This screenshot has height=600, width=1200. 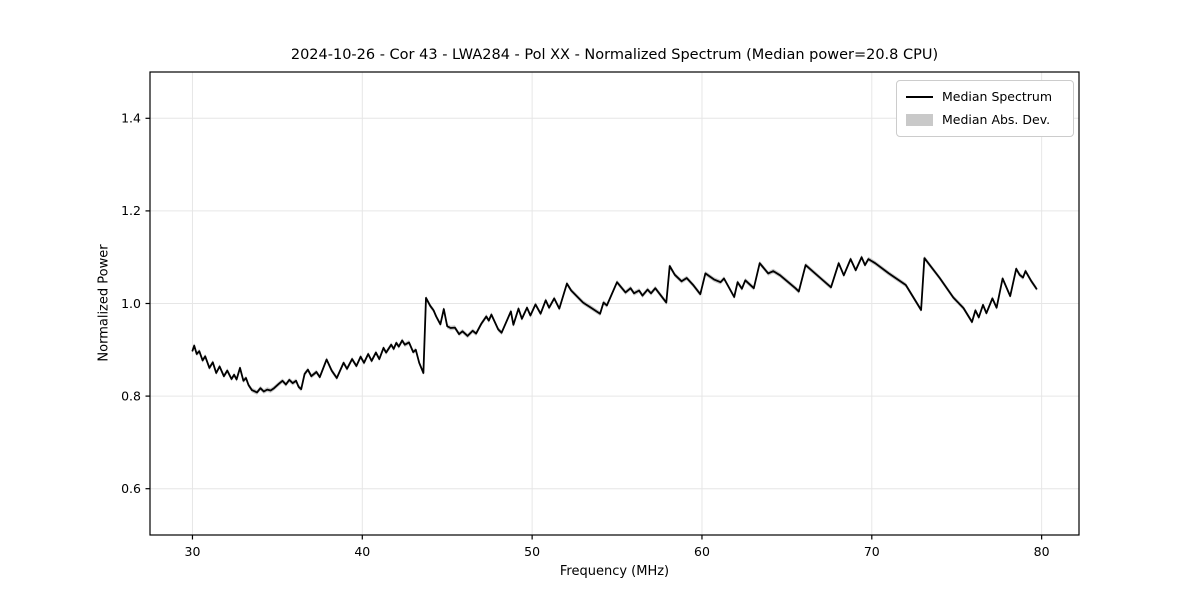 What do you see at coordinates (614, 571) in the screenshot?
I see `x-axis-label: Frequency (MHz)` at bounding box center [614, 571].